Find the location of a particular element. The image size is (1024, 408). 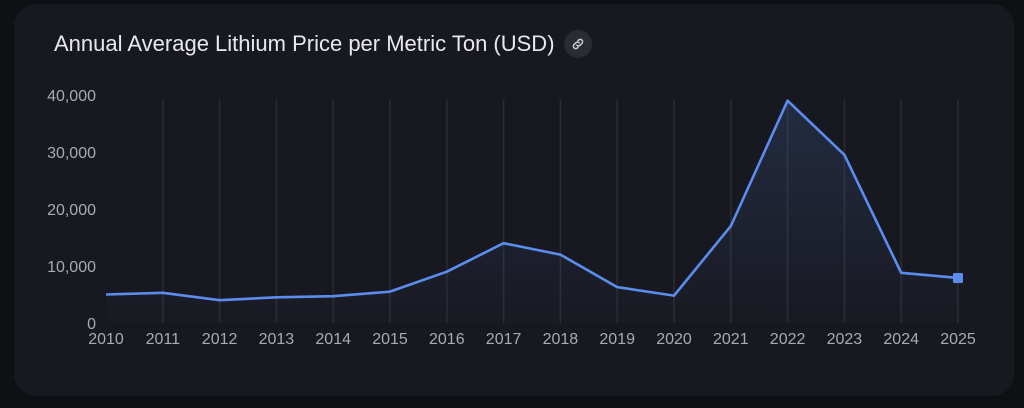

x-tick-label: 2022 is located at coordinates (788, 339).